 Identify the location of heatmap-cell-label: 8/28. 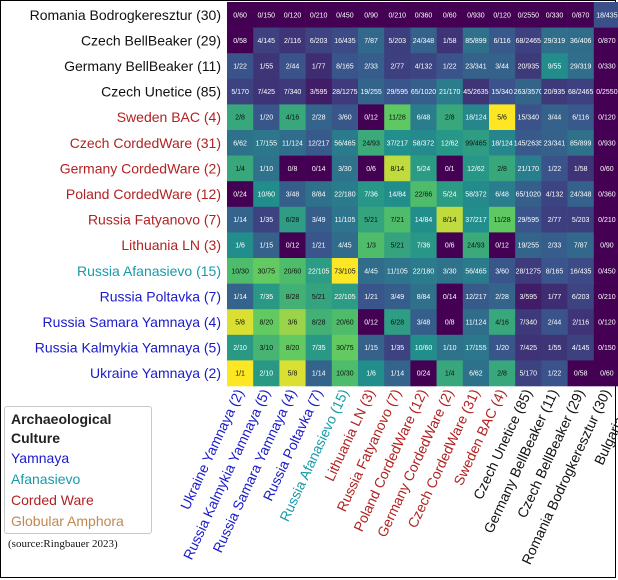
(293, 297).